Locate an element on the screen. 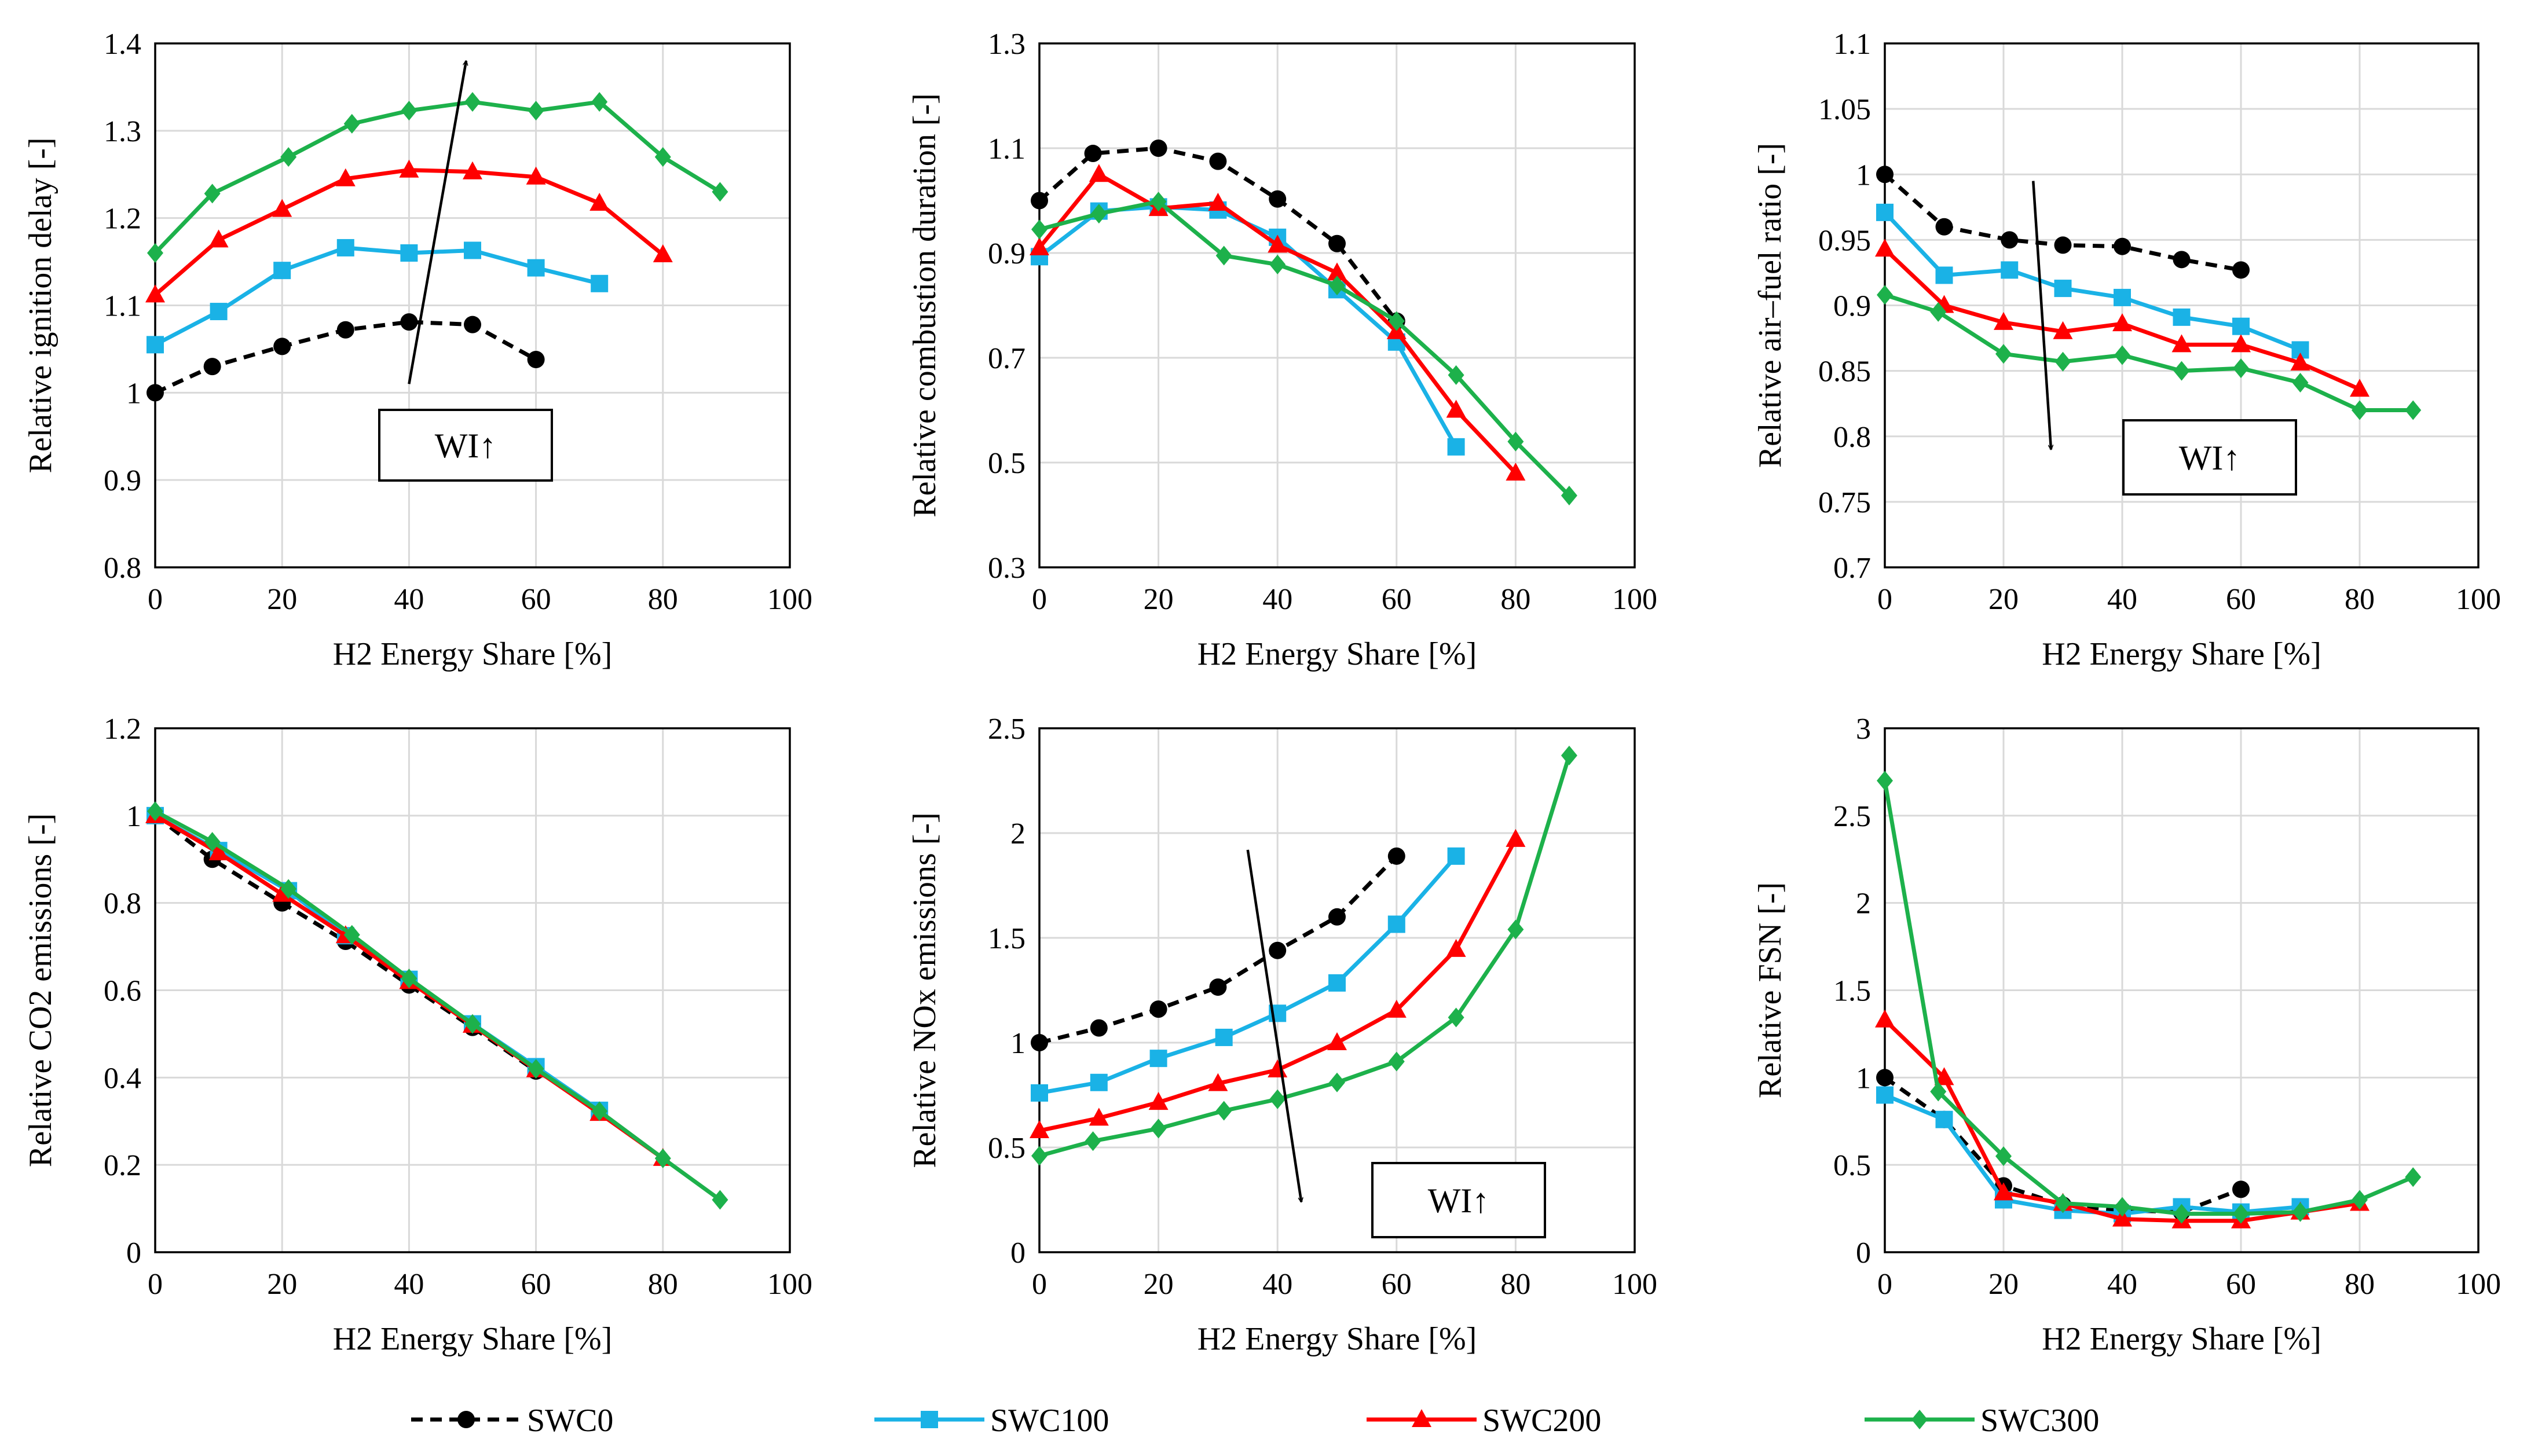  legend-marker is located at coordinates (1422, 1418).